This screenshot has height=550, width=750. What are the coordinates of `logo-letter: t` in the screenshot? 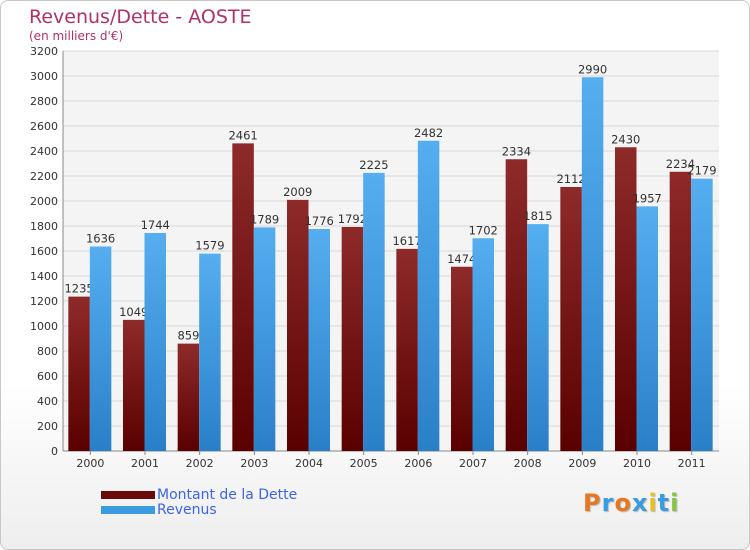 It's located at (664, 503).